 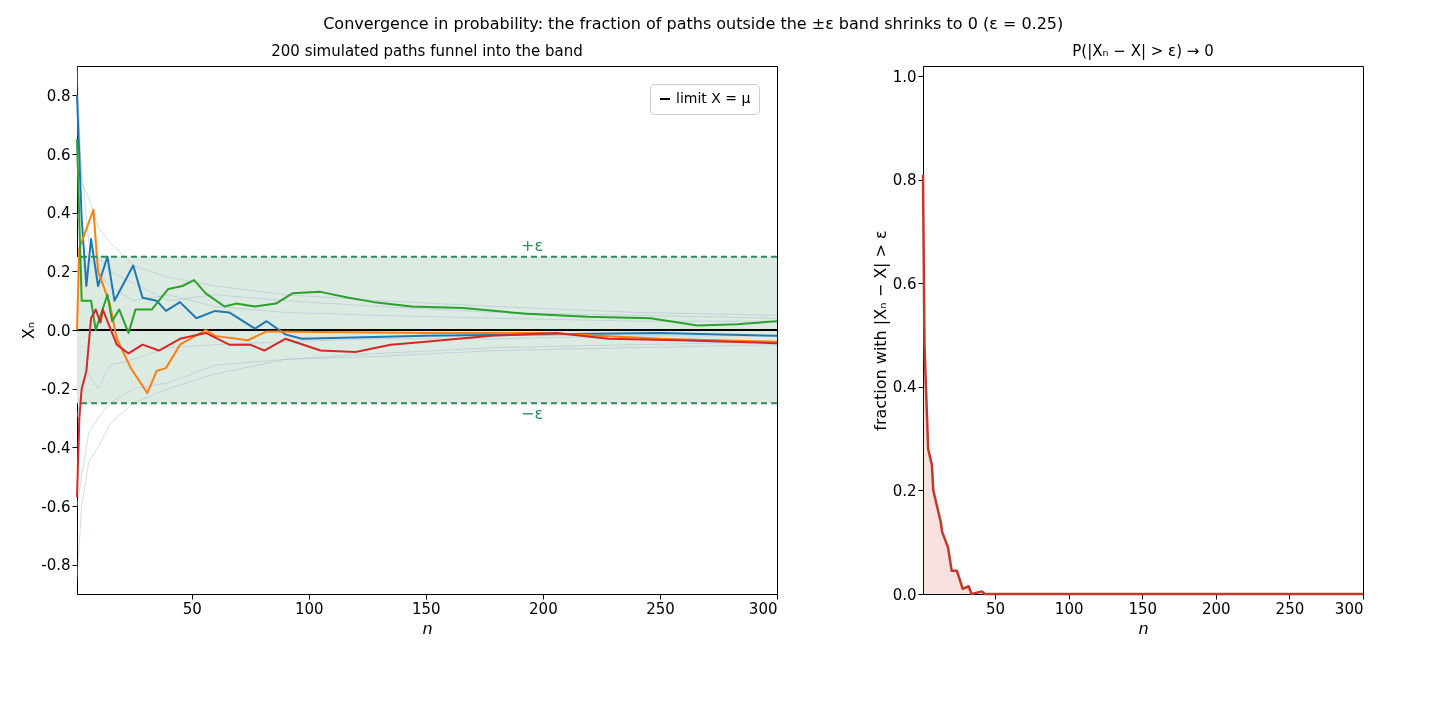 I want to click on y-tick-label: 1.0, so click(x=904, y=76).